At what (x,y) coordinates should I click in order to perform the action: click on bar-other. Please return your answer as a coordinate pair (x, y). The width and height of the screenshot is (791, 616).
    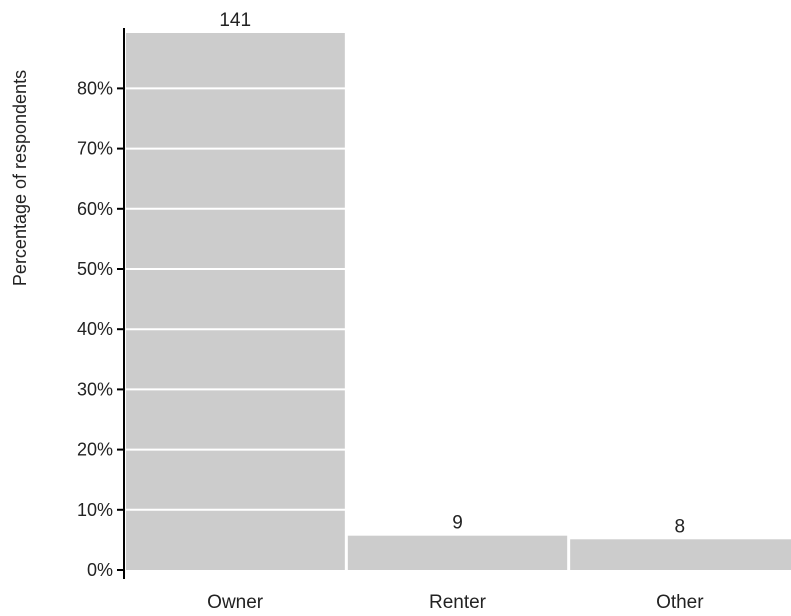
    Looking at the image, I should click on (680, 554).